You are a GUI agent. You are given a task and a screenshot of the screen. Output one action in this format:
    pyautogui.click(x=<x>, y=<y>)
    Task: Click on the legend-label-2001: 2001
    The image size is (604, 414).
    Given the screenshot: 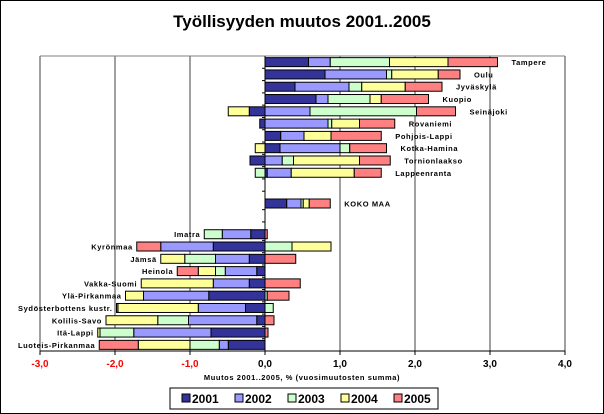 What is the action you would take?
    pyautogui.click(x=205, y=399)
    